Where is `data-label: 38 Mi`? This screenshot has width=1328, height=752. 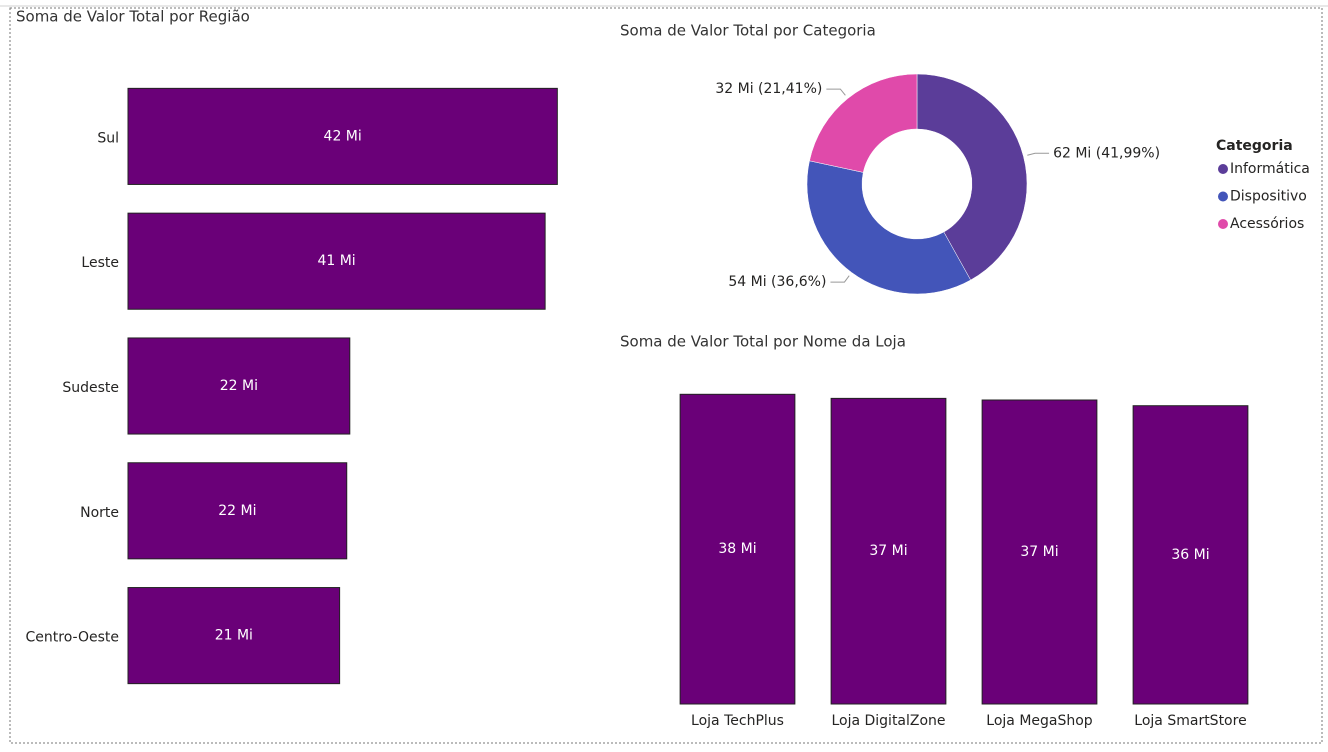 data-label: 38 Mi is located at coordinates (737, 549).